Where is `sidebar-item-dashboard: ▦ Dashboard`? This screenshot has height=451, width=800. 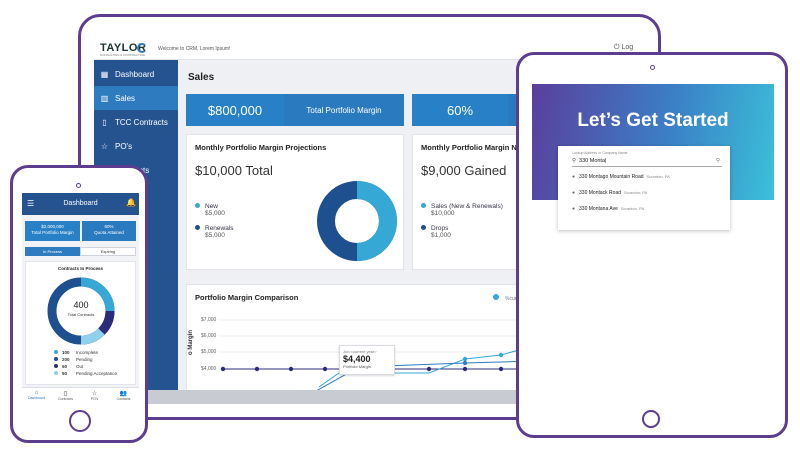
sidebar-item-dashboard: ▦ Dashboard is located at coordinates (136, 74).